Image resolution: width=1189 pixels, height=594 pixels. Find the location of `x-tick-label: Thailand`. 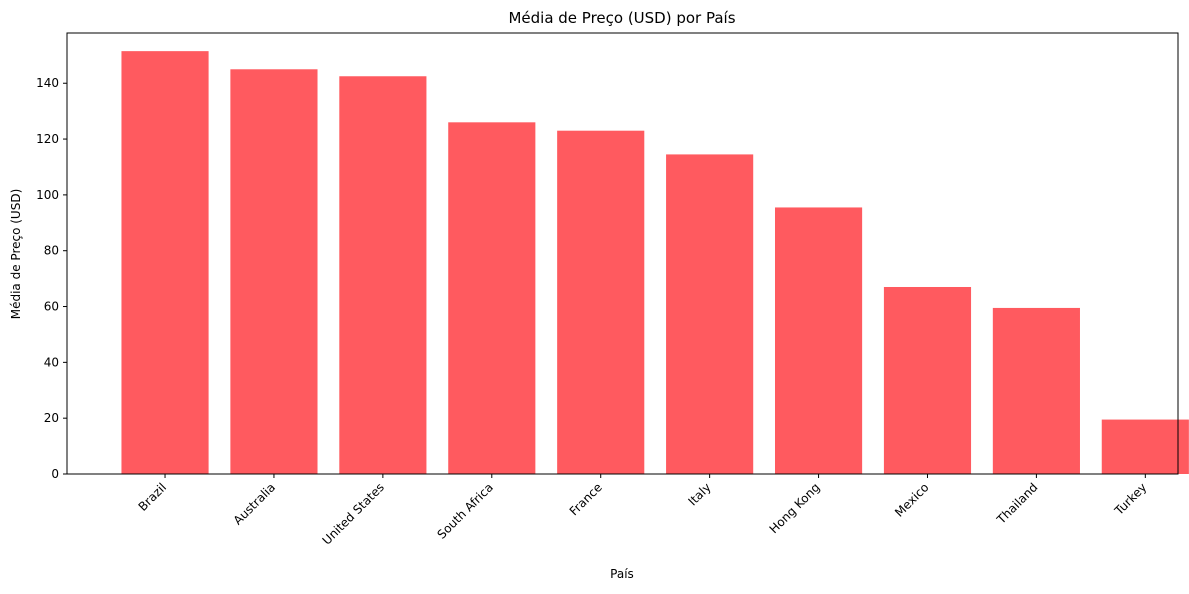

x-tick-label: Thailand is located at coordinates (1016, 503).